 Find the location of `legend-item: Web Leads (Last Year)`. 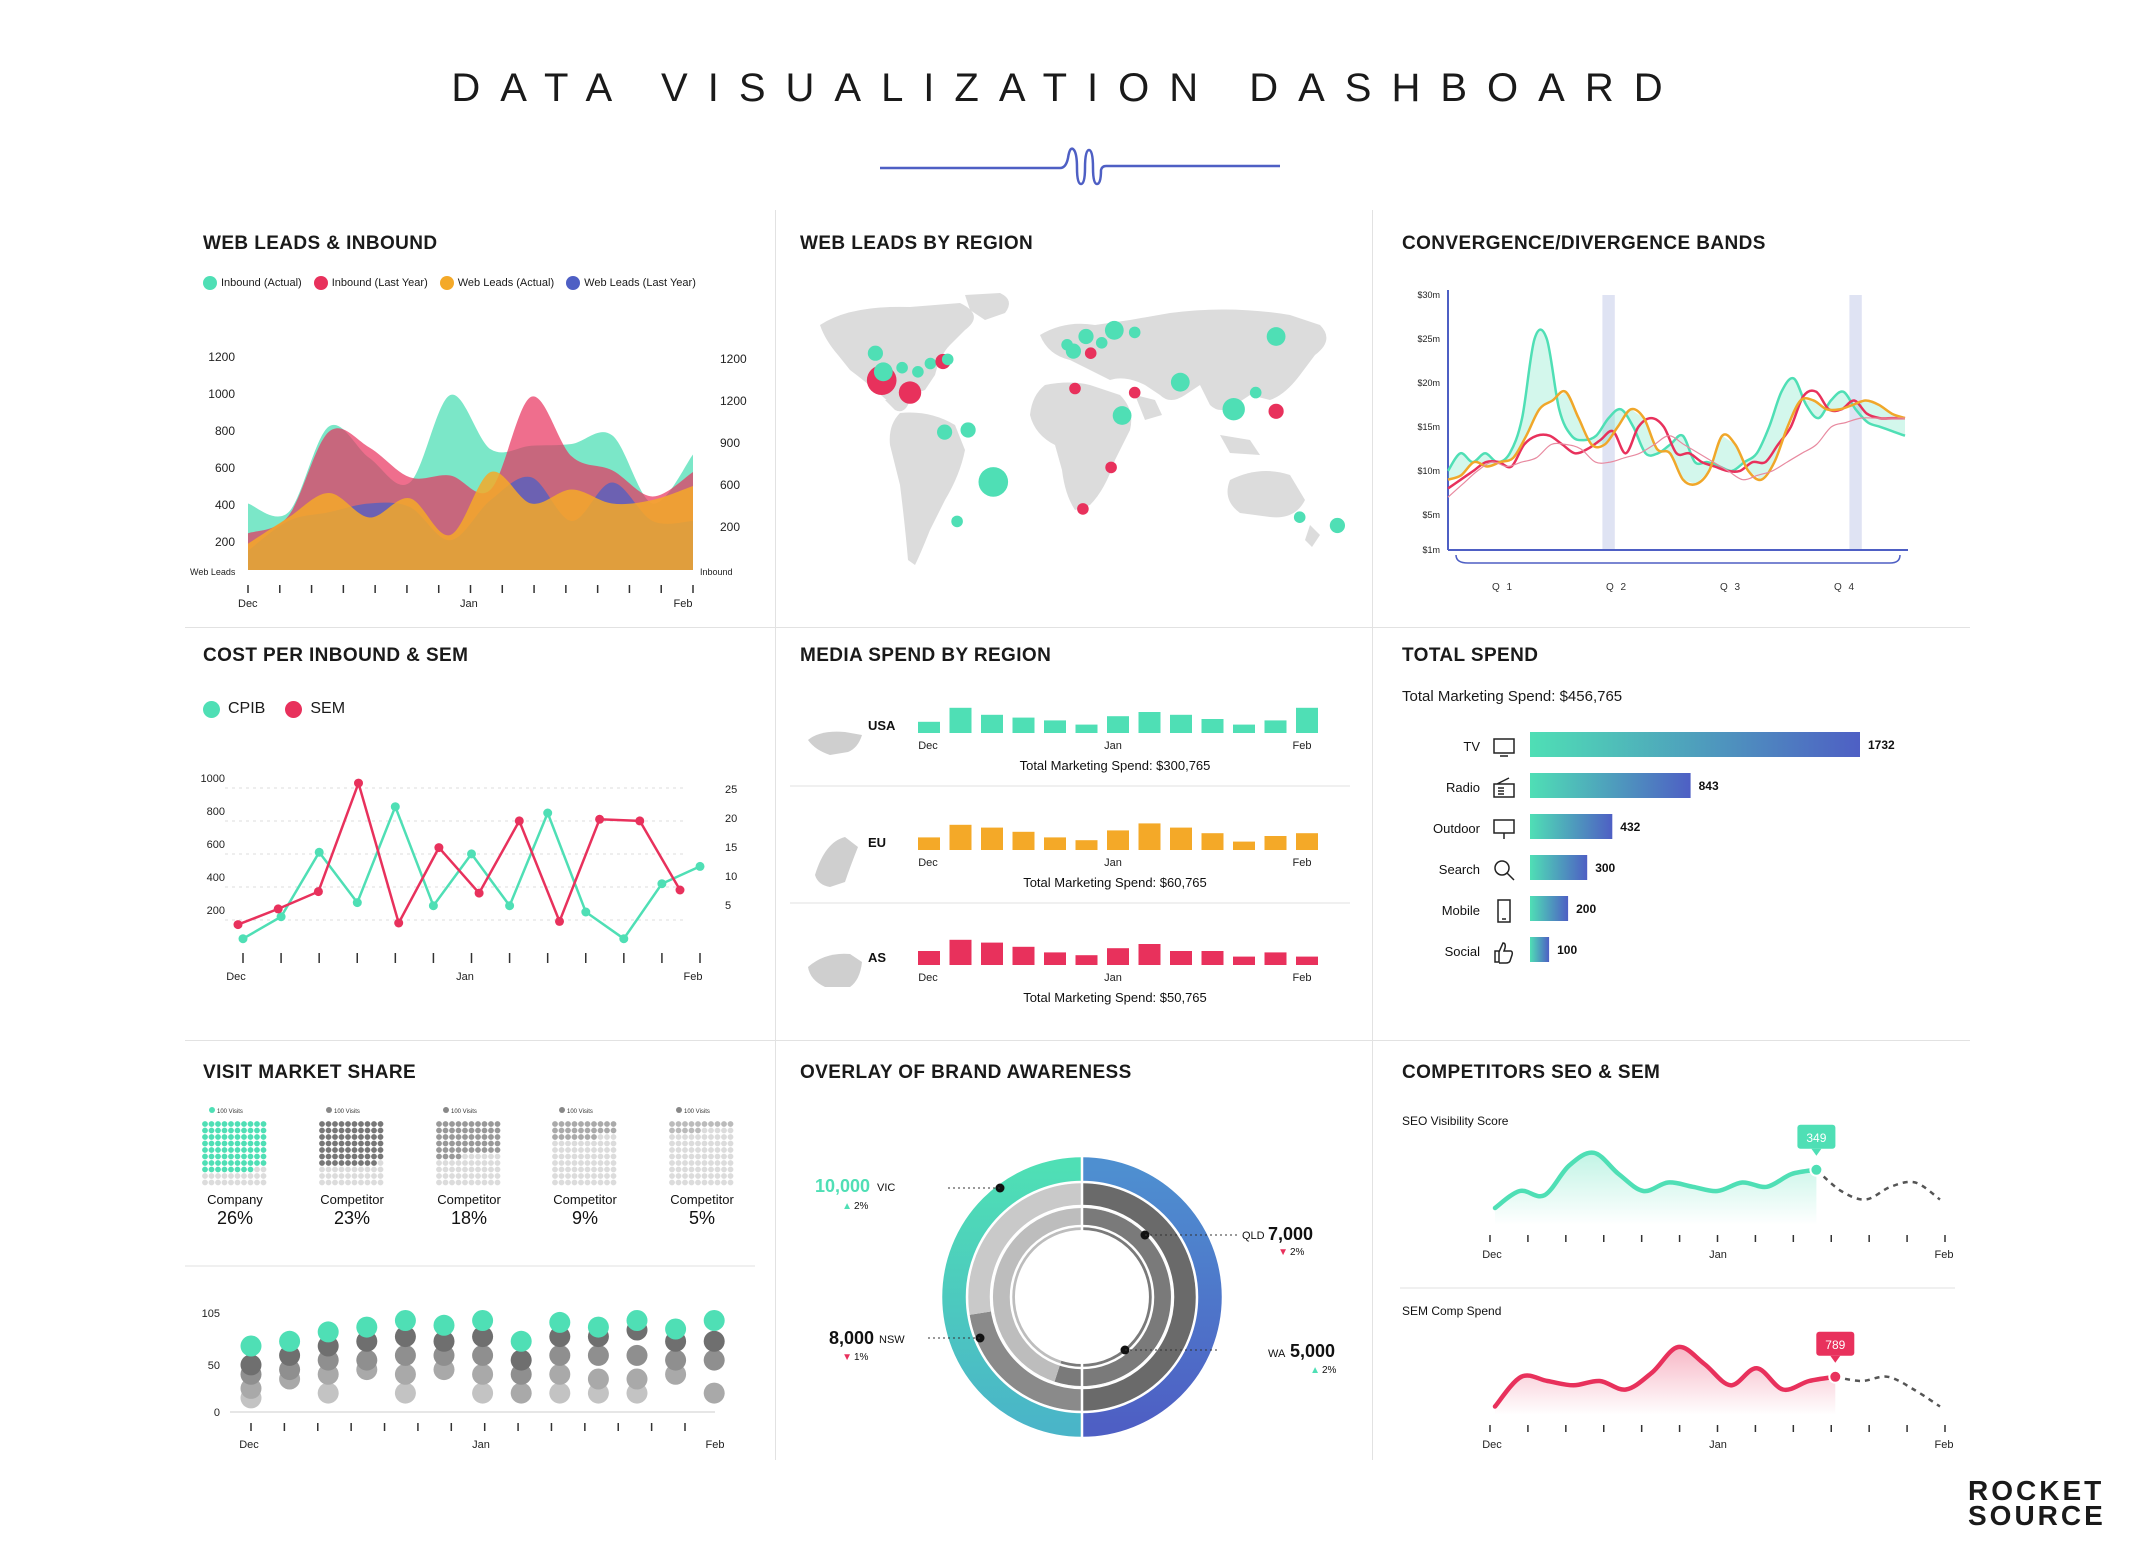

legend-item: Web Leads (Last Year) is located at coordinates (631, 283).